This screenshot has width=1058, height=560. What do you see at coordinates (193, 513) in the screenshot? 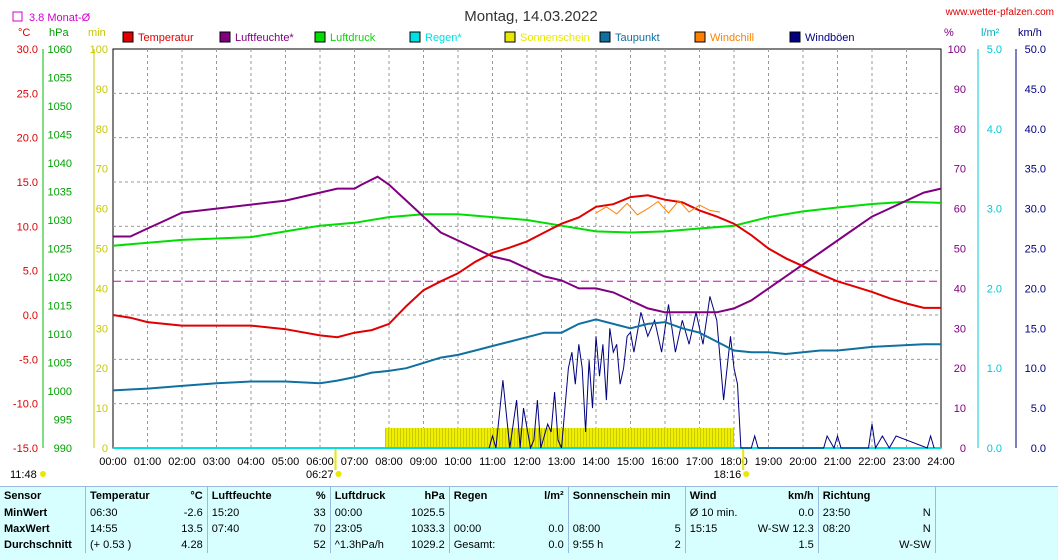
I see `temp-val: -2.6` at bounding box center [193, 513].